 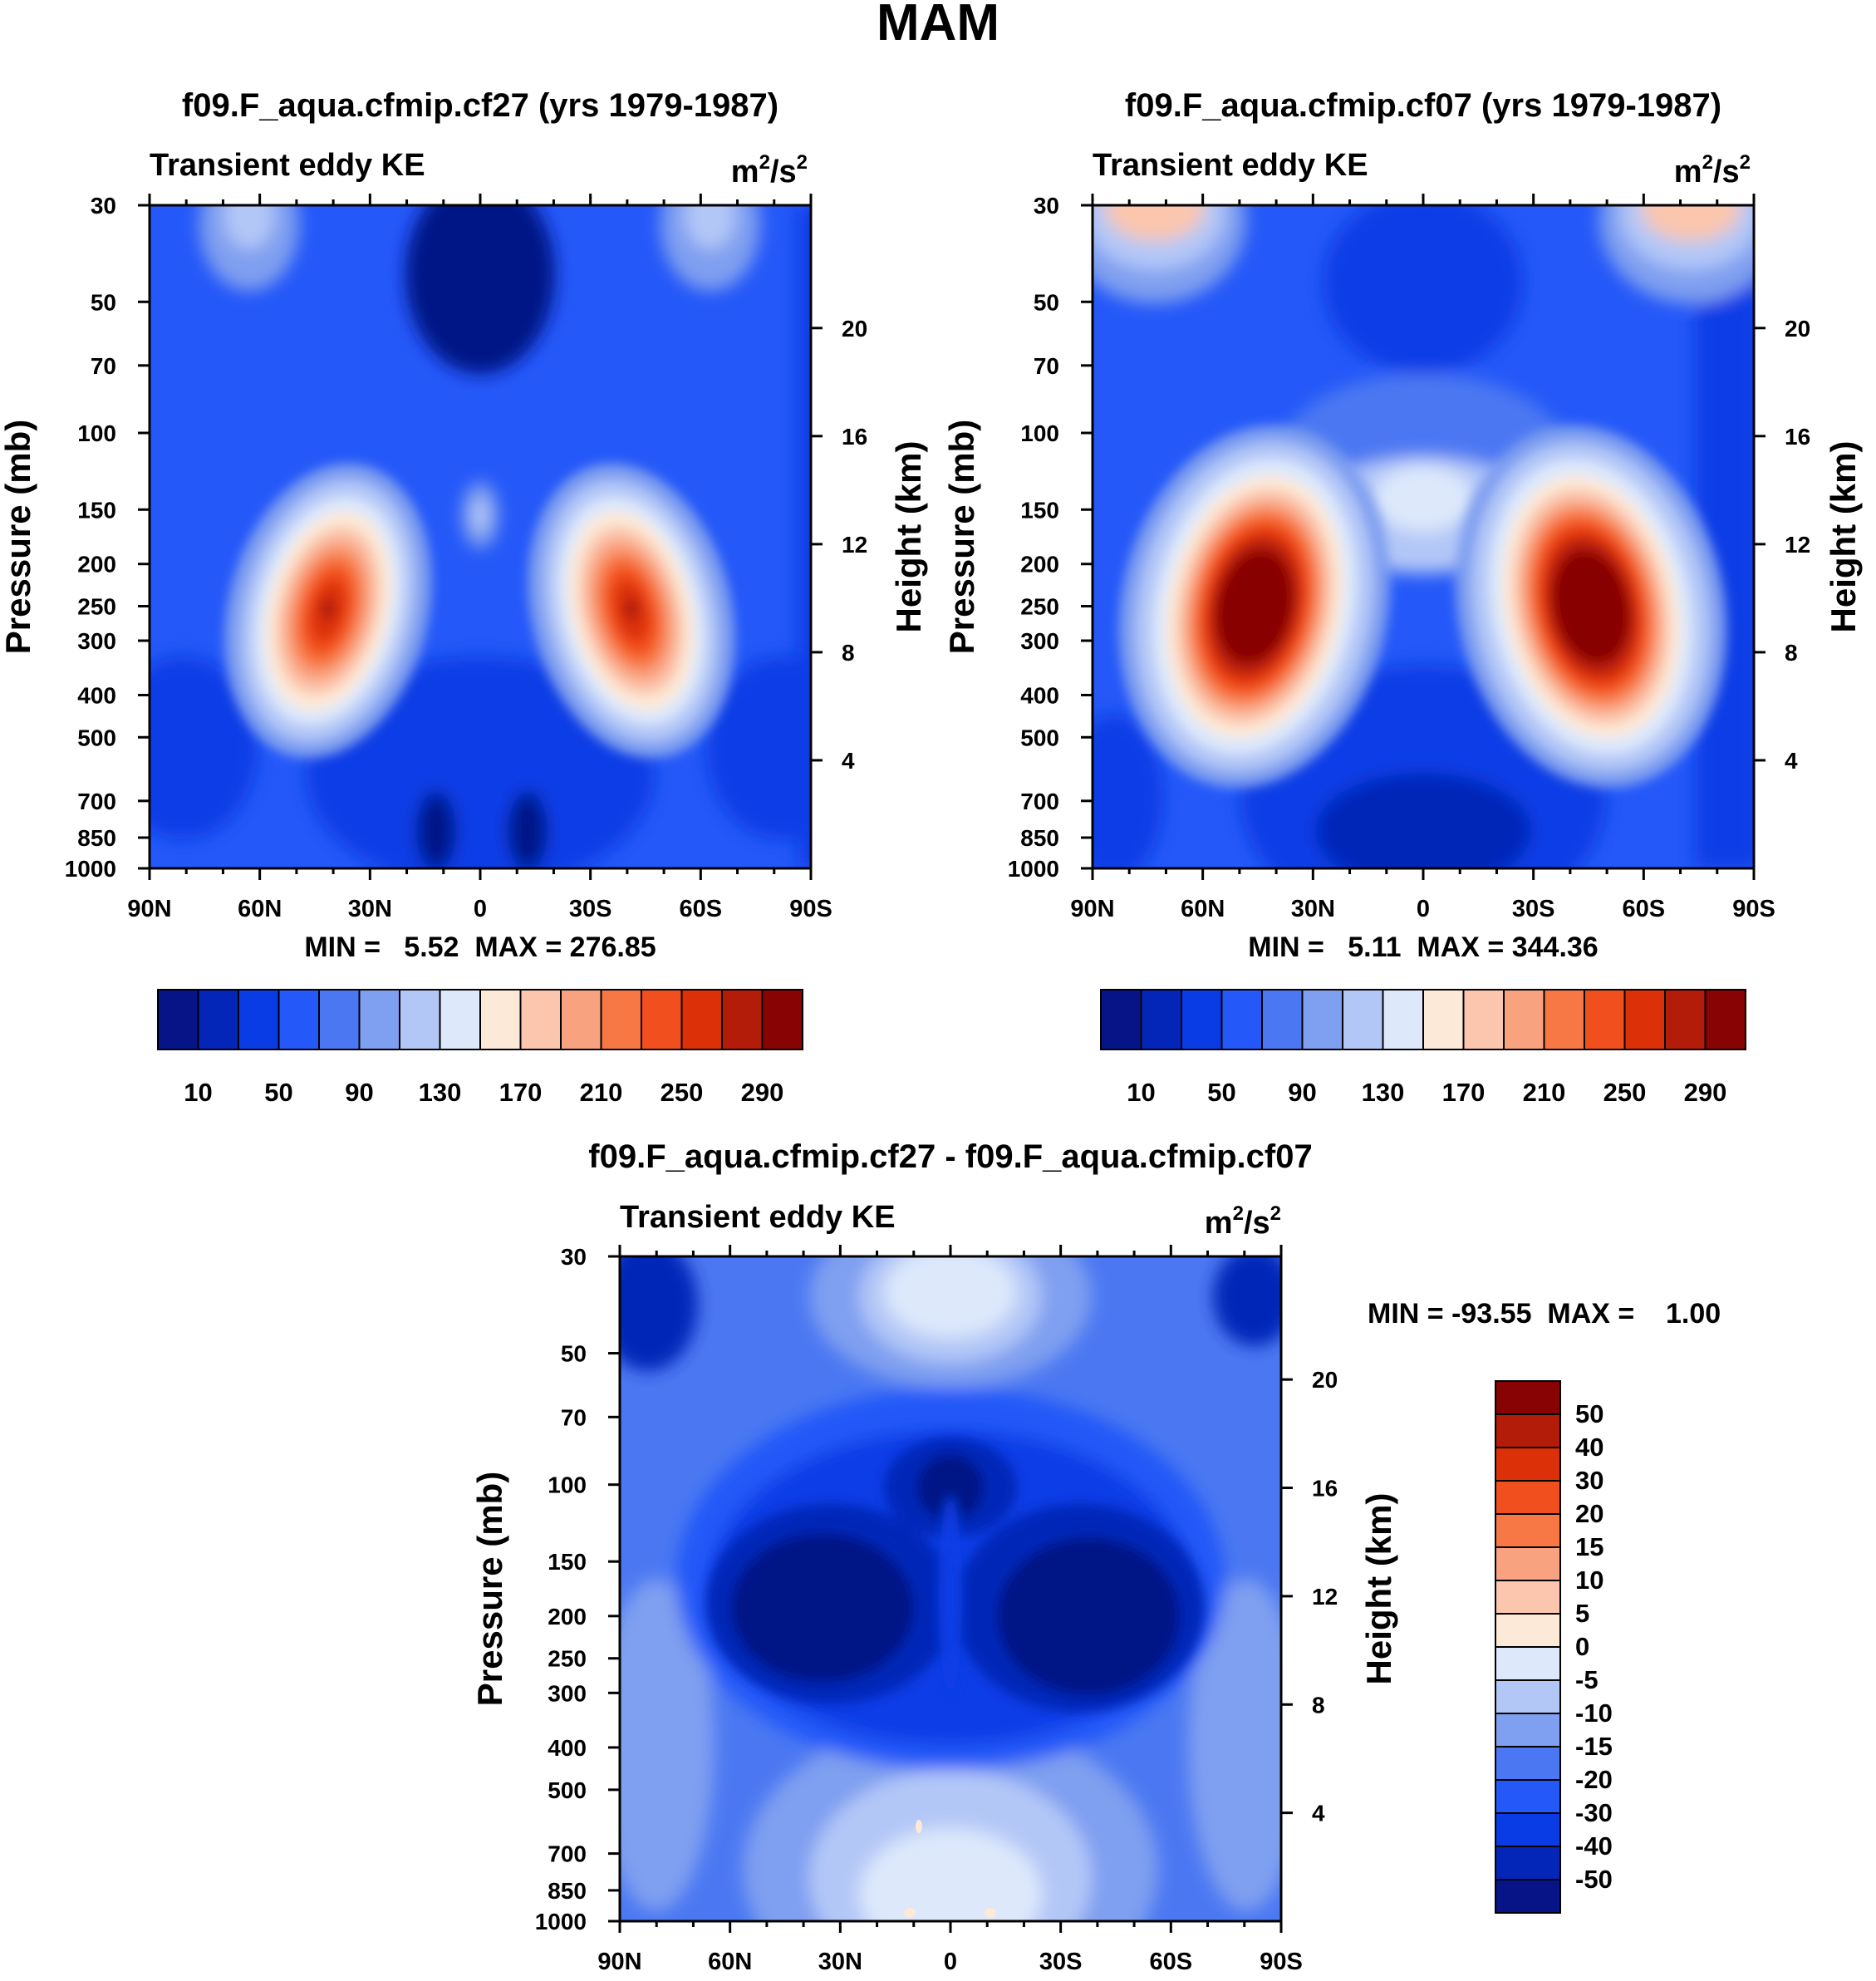 What do you see at coordinates (1589, 1447) in the screenshot?
I see `colorbar-label: 40` at bounding box center [1589, 1447].